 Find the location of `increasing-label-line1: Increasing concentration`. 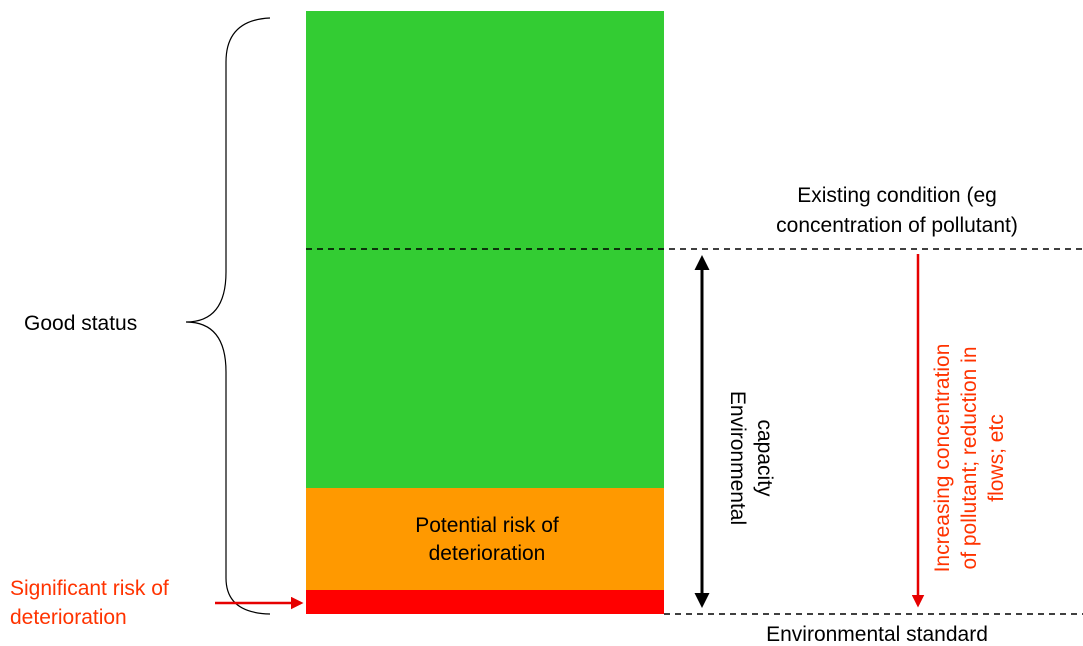

increasing-label-line1: Increasing concentration is located at coordinates (942, 458).